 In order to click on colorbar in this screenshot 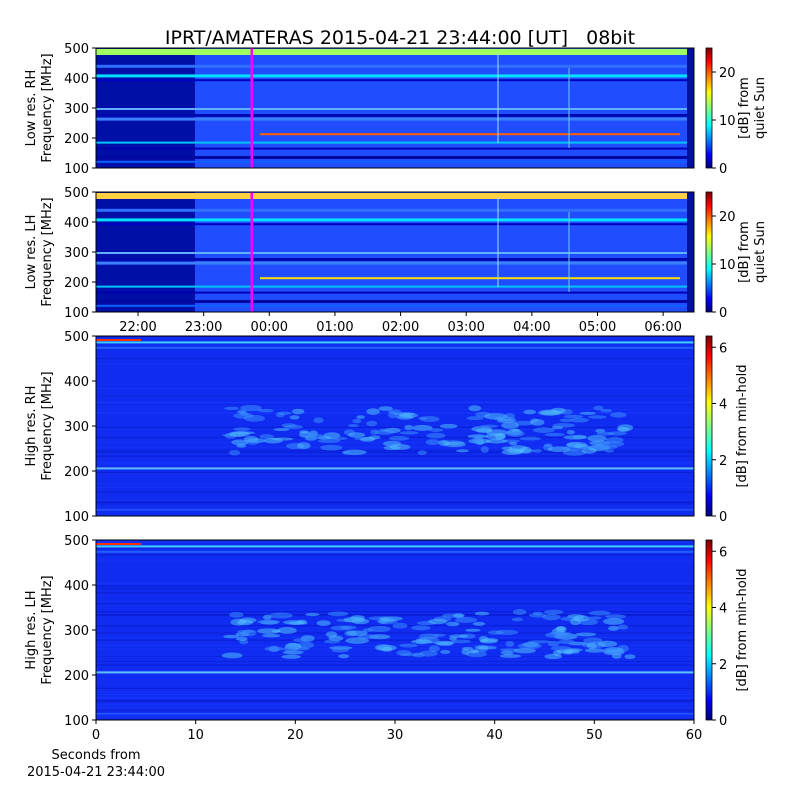, I will do `click(709, 252)`.